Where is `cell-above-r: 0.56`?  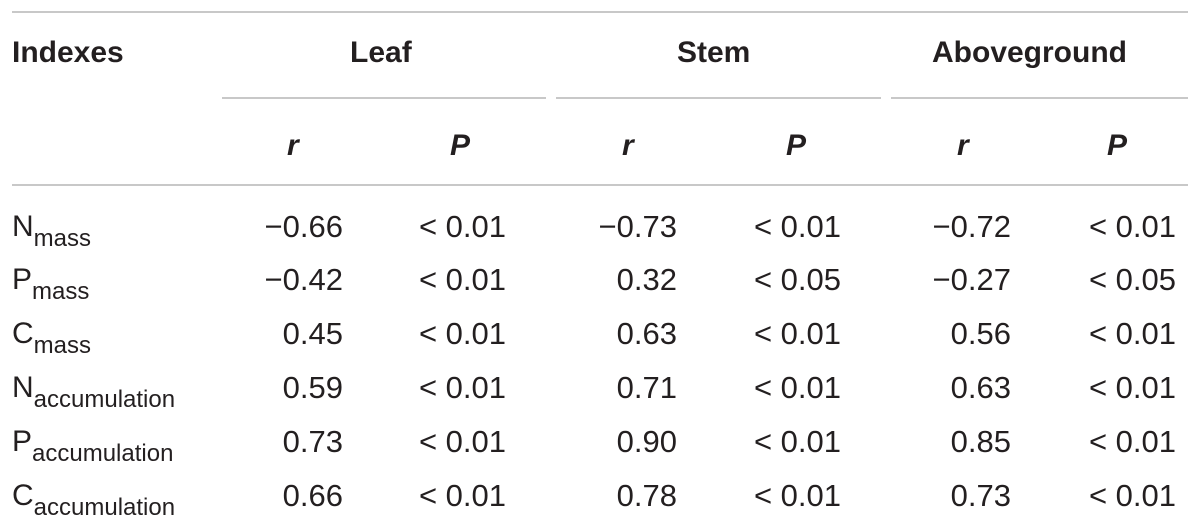 cell-above-r: 0.56 is located at coordinates (980, 333).